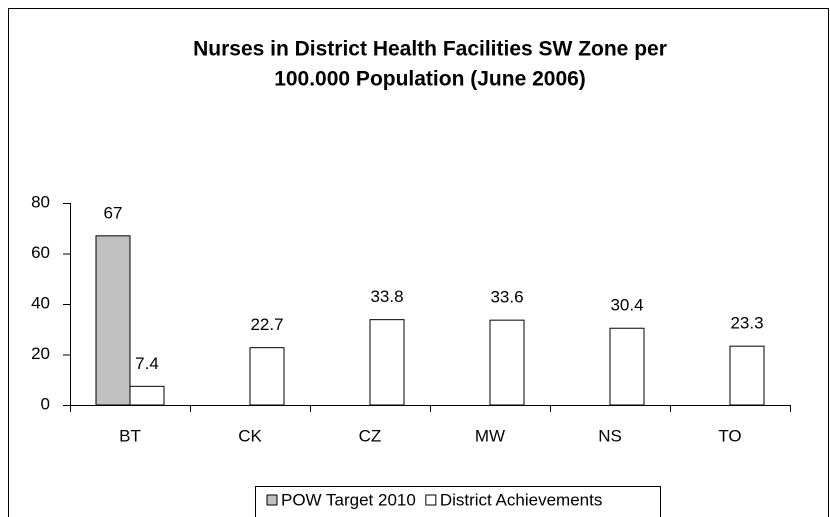  What do you see at coordinates (386, 296) in the screenshot?
I see `data-label: 33.8` at bounding box center [386, 296].